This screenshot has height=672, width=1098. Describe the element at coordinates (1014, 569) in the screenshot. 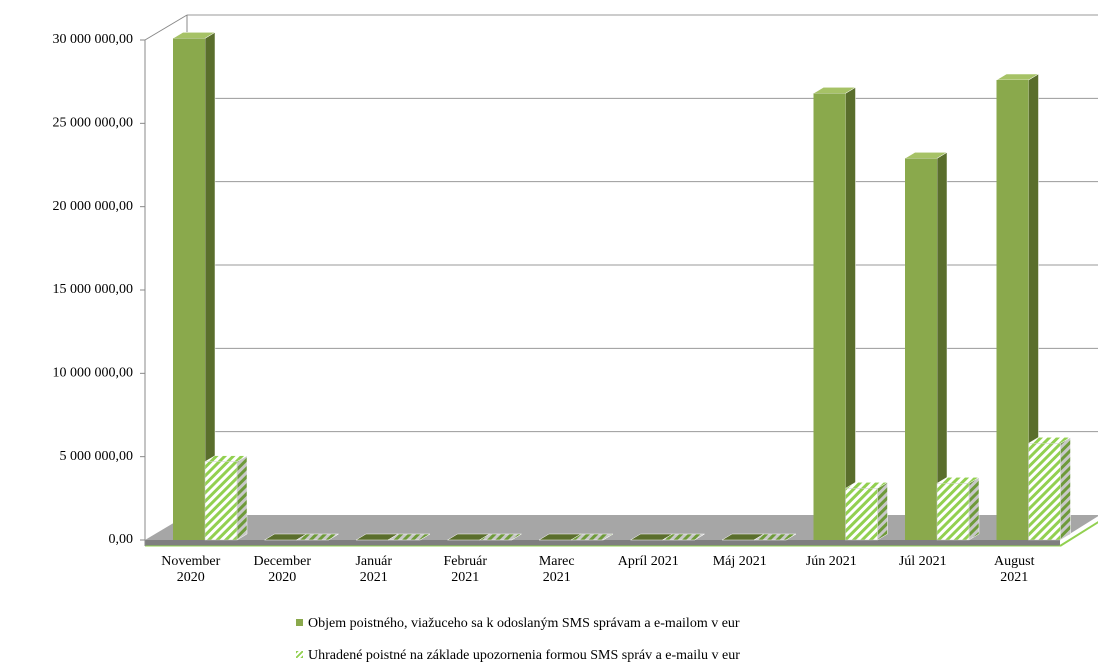

I see `x-tick-label: August 2021` at that location.